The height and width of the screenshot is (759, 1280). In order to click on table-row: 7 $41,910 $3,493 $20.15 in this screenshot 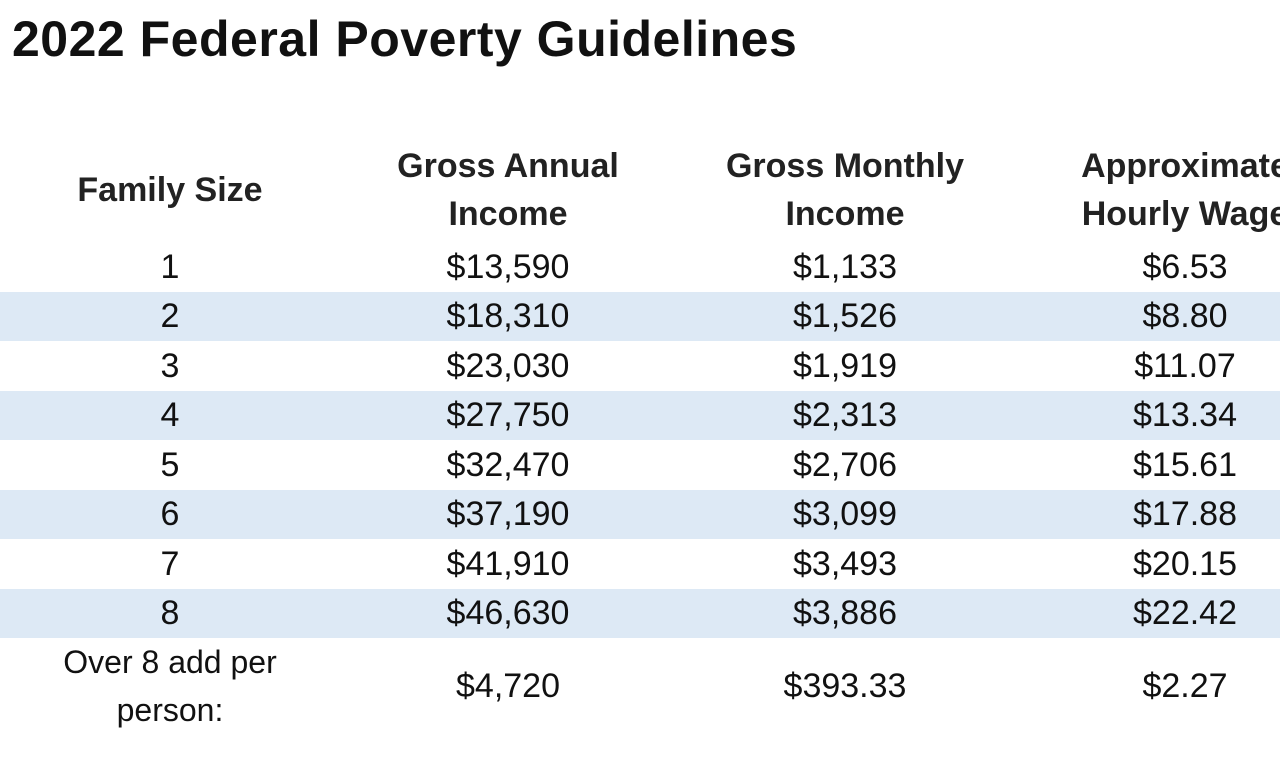, I will do `click(640, 564)`.